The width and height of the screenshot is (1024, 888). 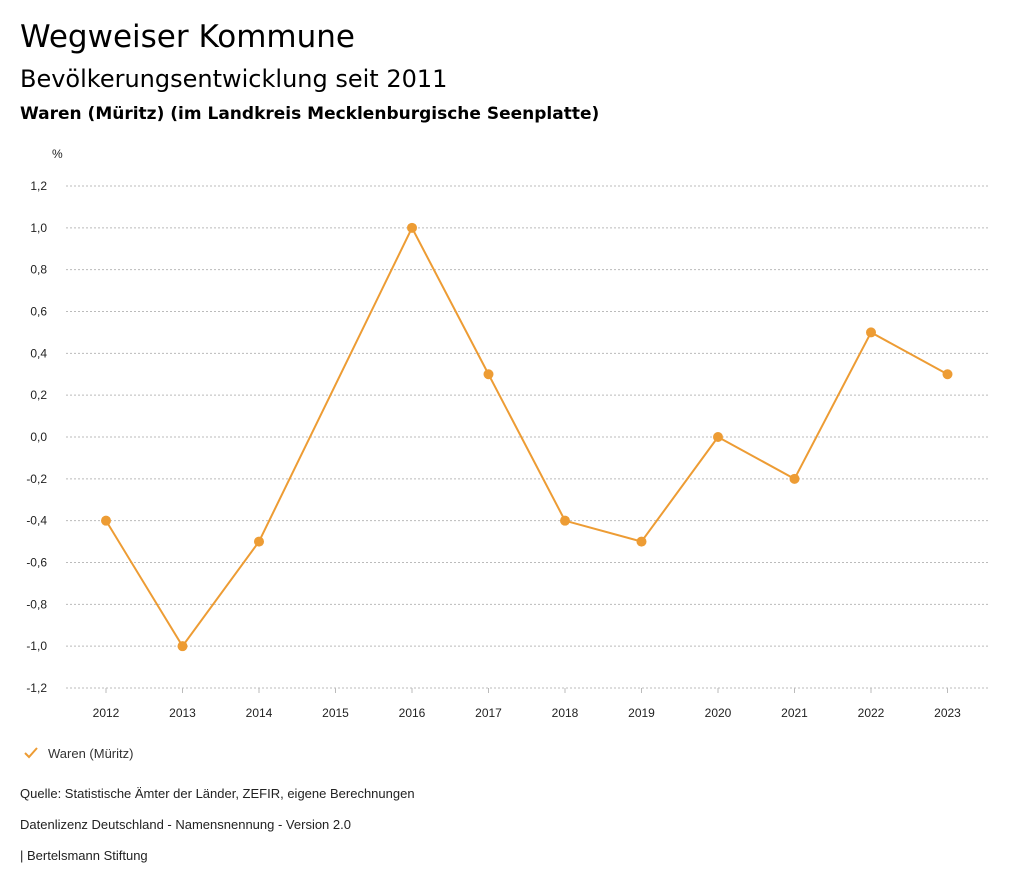 I want to click on chart-subtitle: Bevölkerungsentwicklung seit 2011, so click(x=234, y=79).